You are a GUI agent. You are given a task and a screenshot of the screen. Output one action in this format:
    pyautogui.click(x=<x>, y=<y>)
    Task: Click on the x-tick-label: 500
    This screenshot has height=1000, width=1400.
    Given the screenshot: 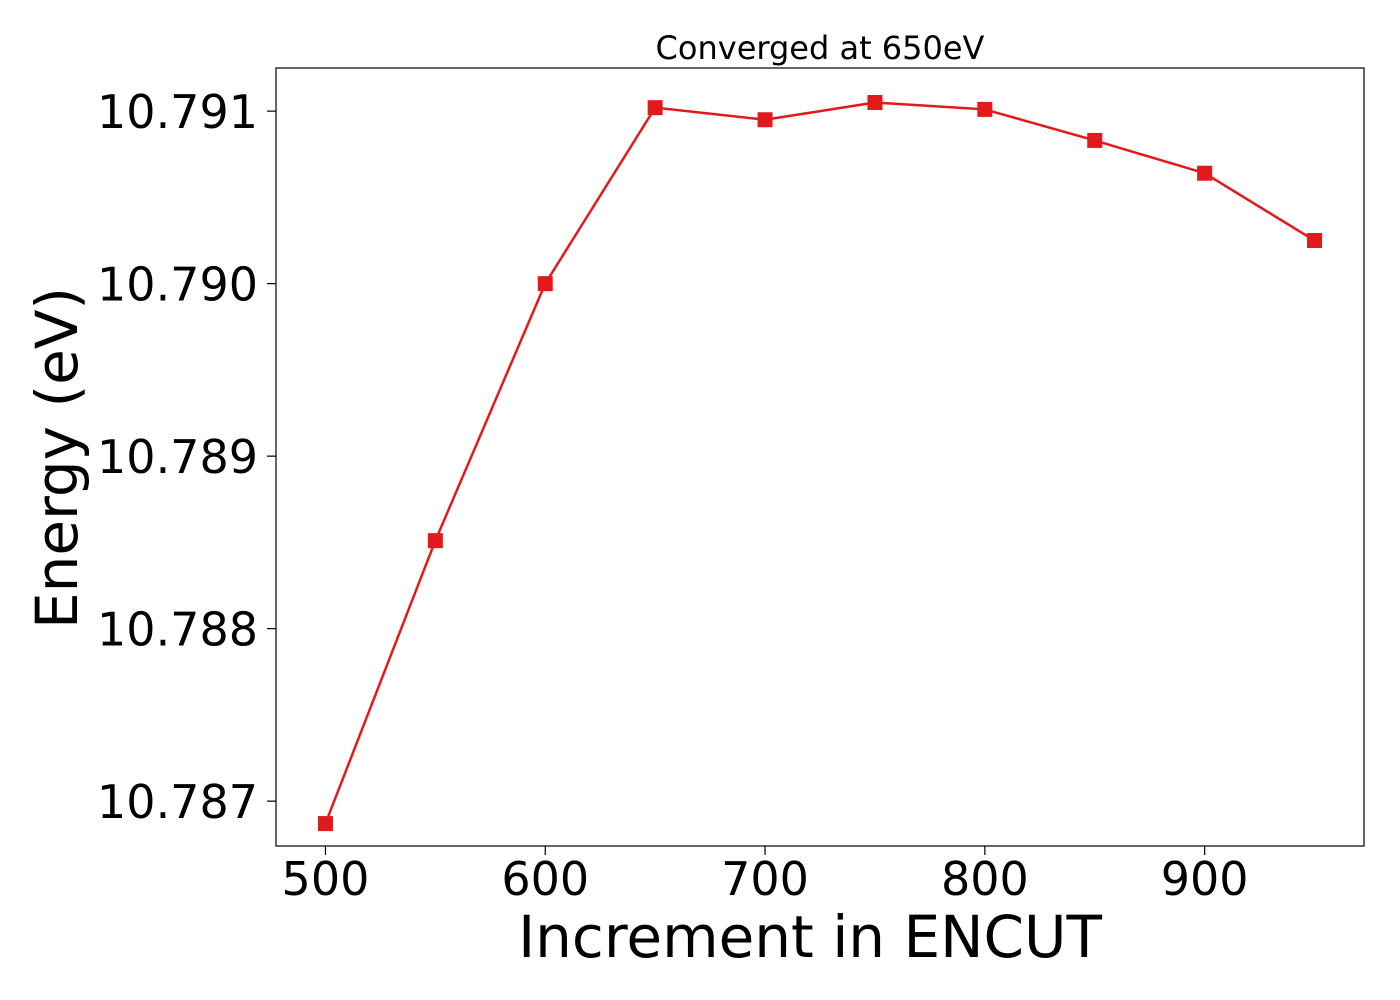 What is the action you would take?
    pyautogui.click(x=326, y=879)
    